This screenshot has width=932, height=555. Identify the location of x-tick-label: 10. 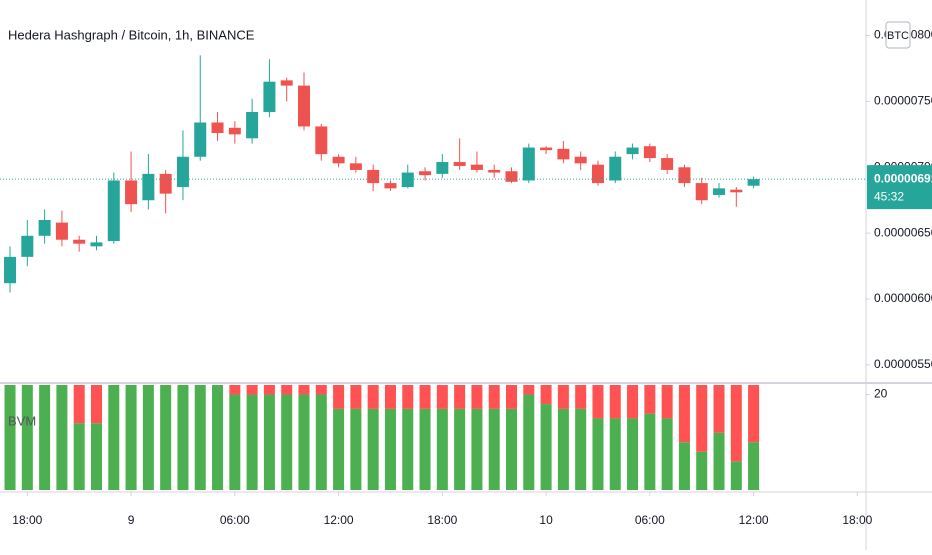
(546, 520).